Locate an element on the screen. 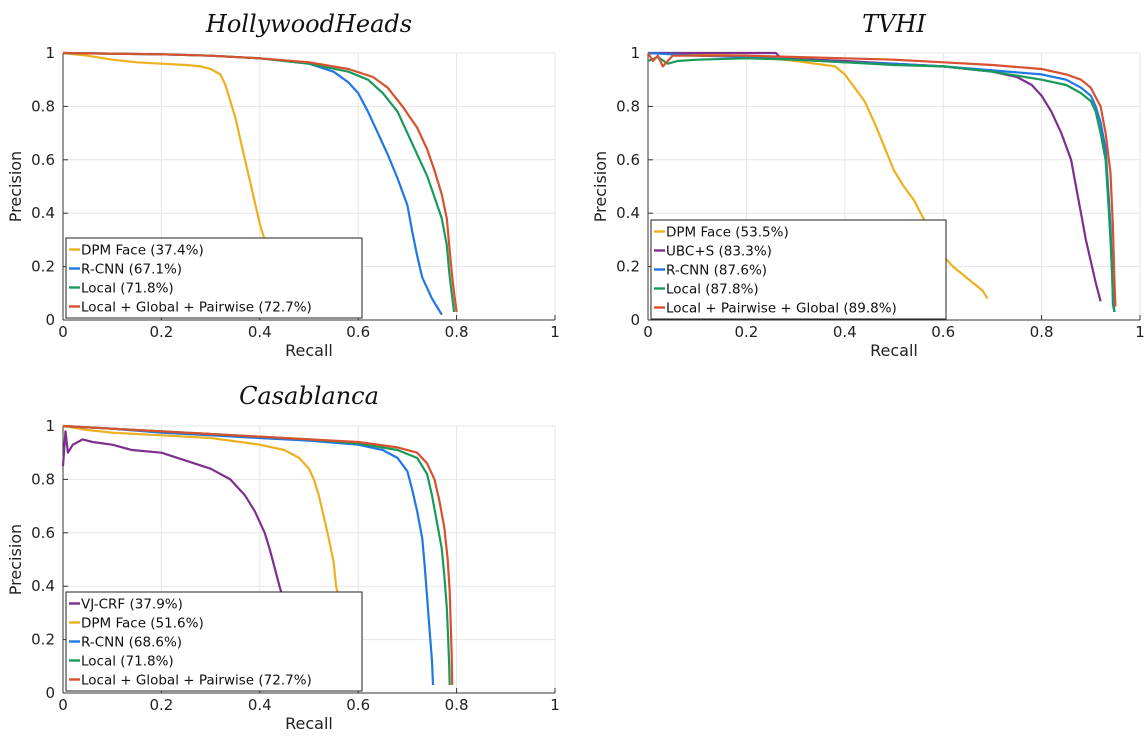  chart-title: Casablanca is located at coordinates (309, 396).